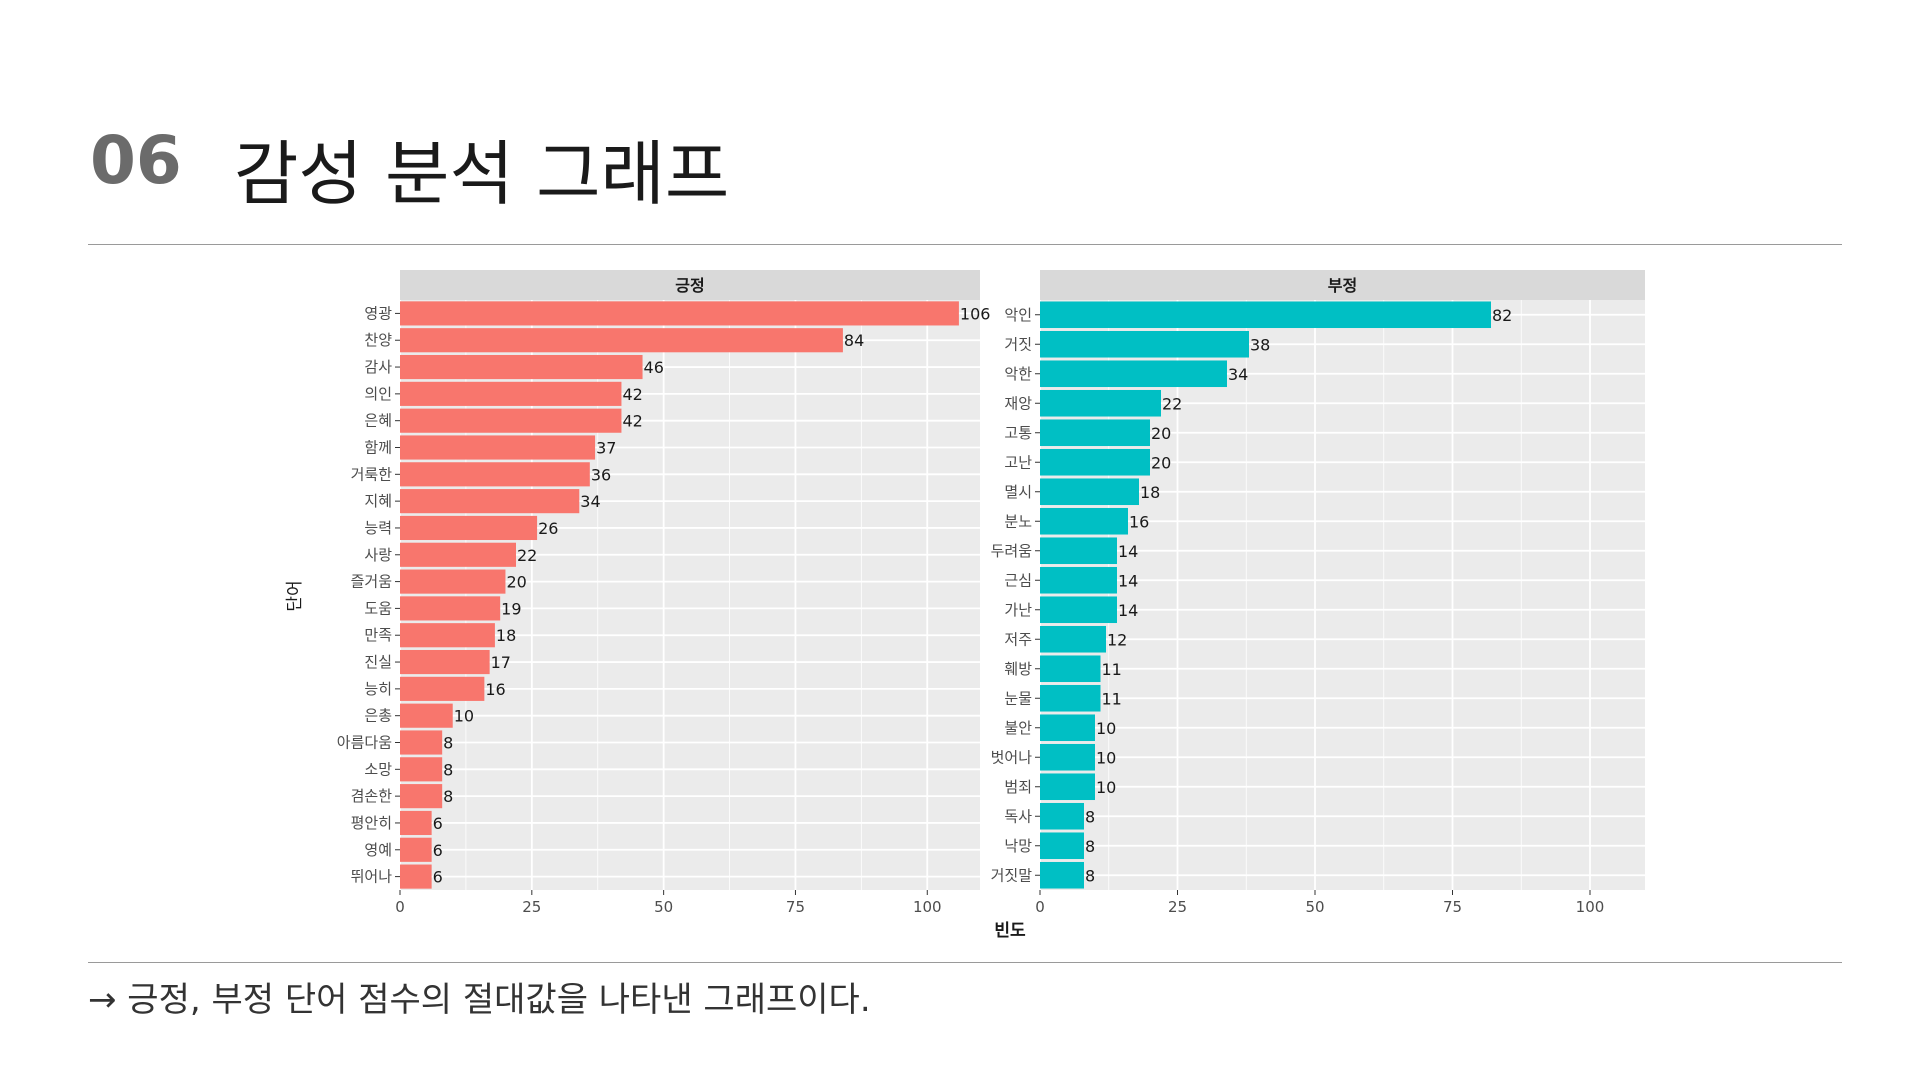  Describe the element at coordinates (654, 367) in the screenshot. I see `data-label: 46` at that location.